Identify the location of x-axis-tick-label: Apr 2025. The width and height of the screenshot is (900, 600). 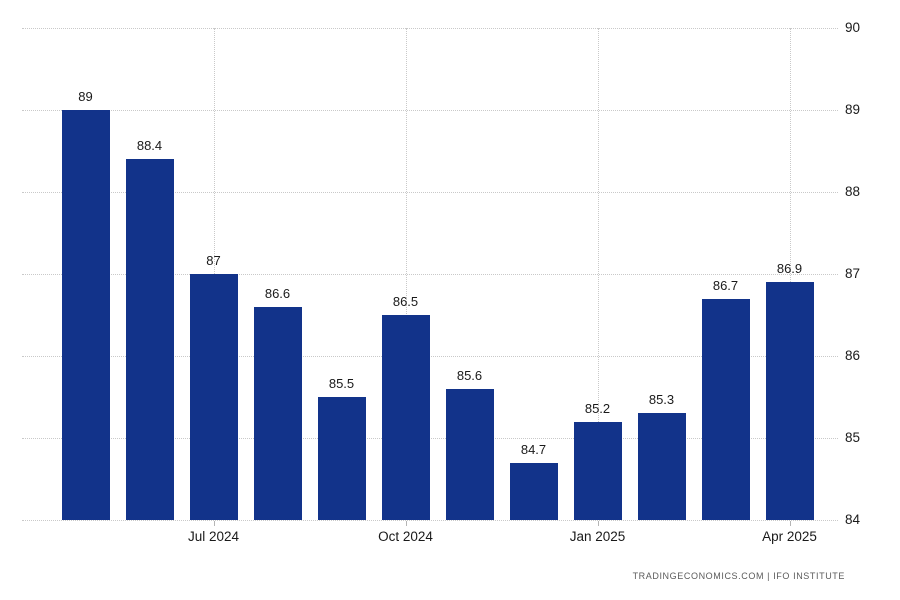
(789, 536).